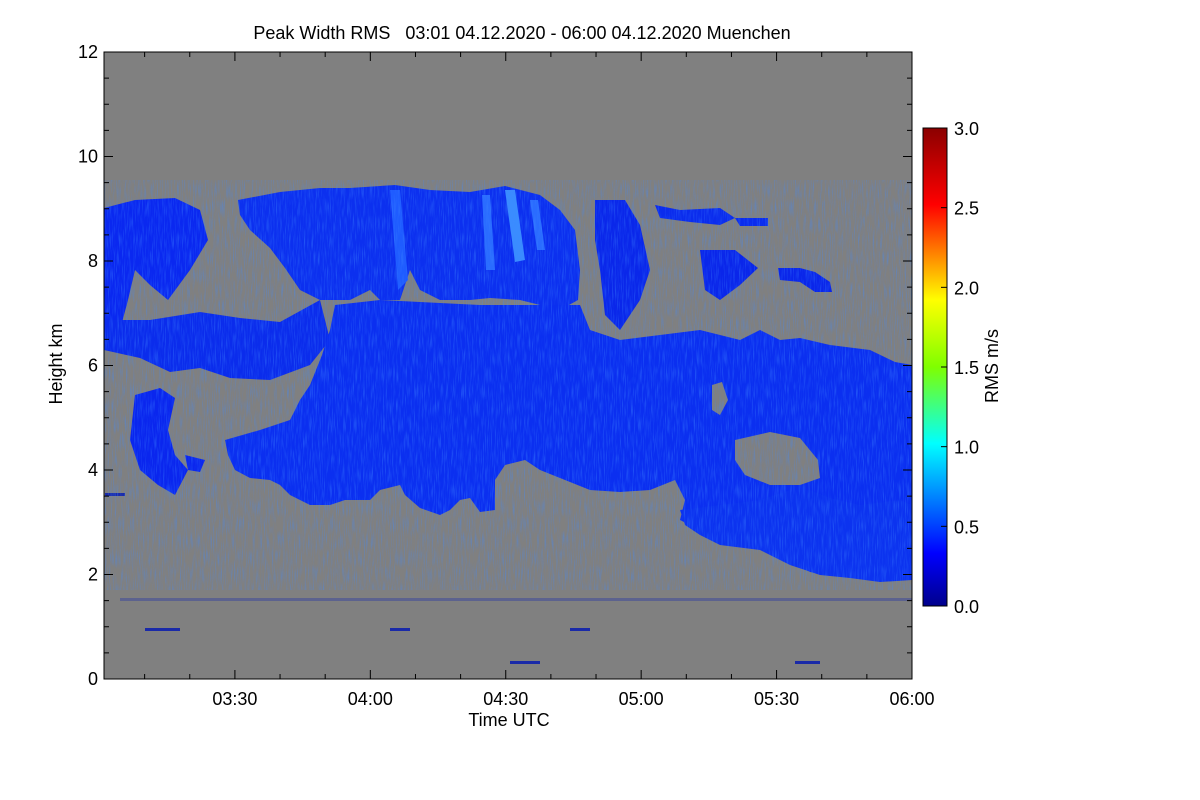  Describe the element at coordinates (966, 129) in the screenshot. I see `colorbar-tick-label: 3.0` at that location.